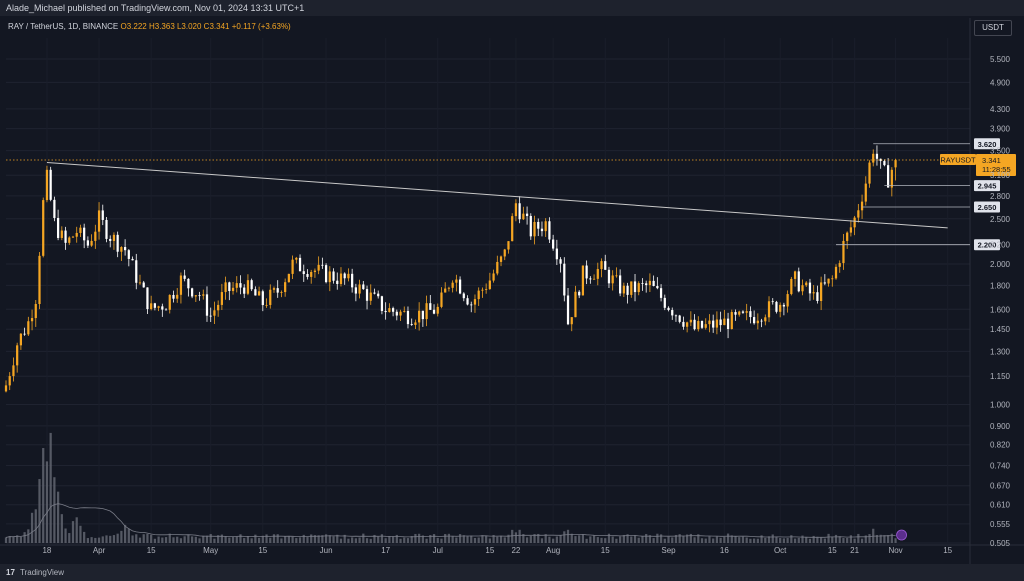 The image size is (1024, 581). I want to click on x-tick-label: Jul, so click(438, 550).